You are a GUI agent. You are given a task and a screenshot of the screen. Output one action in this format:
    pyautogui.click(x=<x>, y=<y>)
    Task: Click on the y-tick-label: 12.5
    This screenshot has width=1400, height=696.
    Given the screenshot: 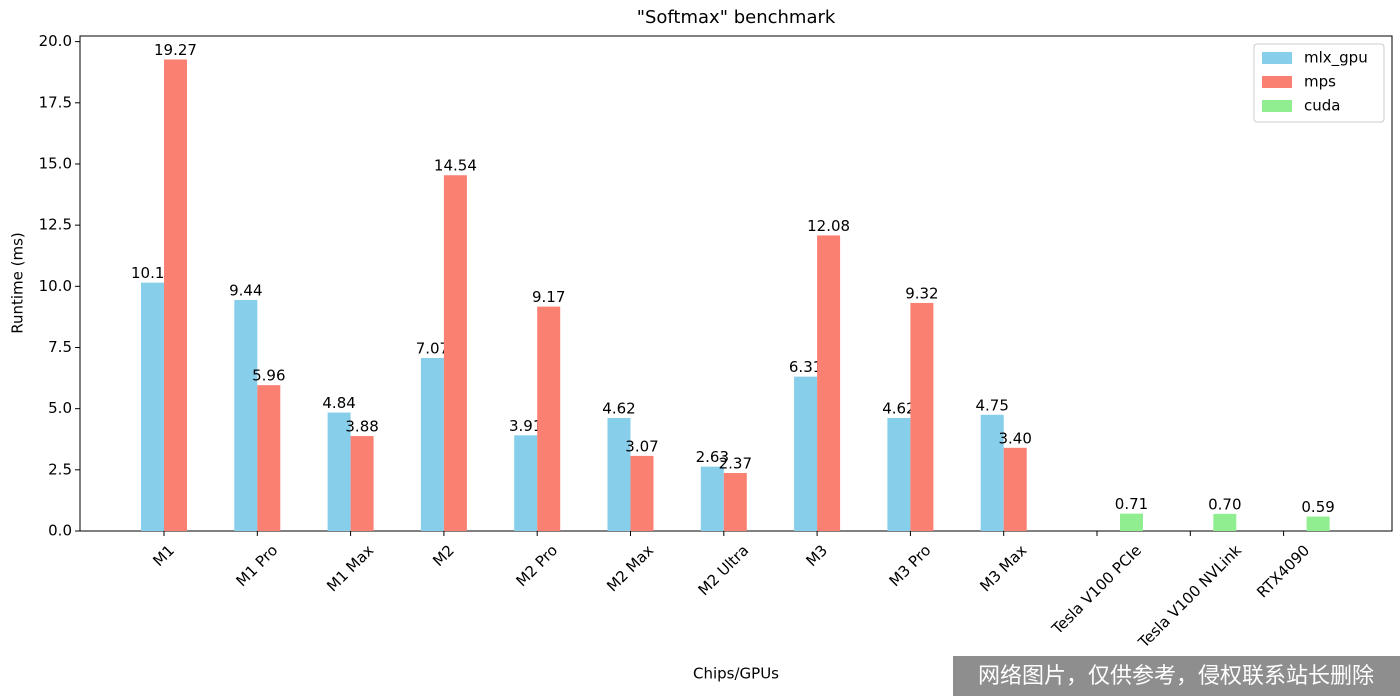 What is the action you would take?
    pyautogui.click(x=55, y=225)
    